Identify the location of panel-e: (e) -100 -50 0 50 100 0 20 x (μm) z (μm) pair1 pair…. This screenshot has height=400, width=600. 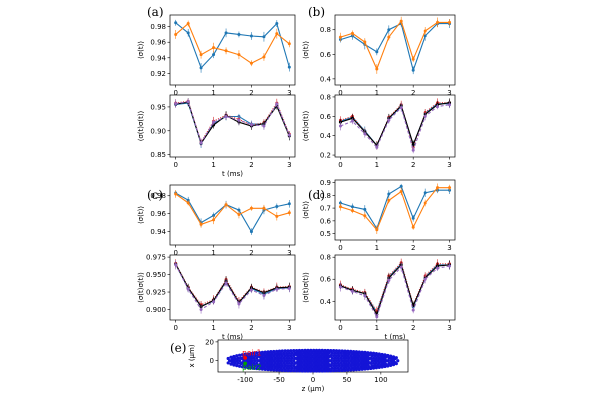
(289, 365).